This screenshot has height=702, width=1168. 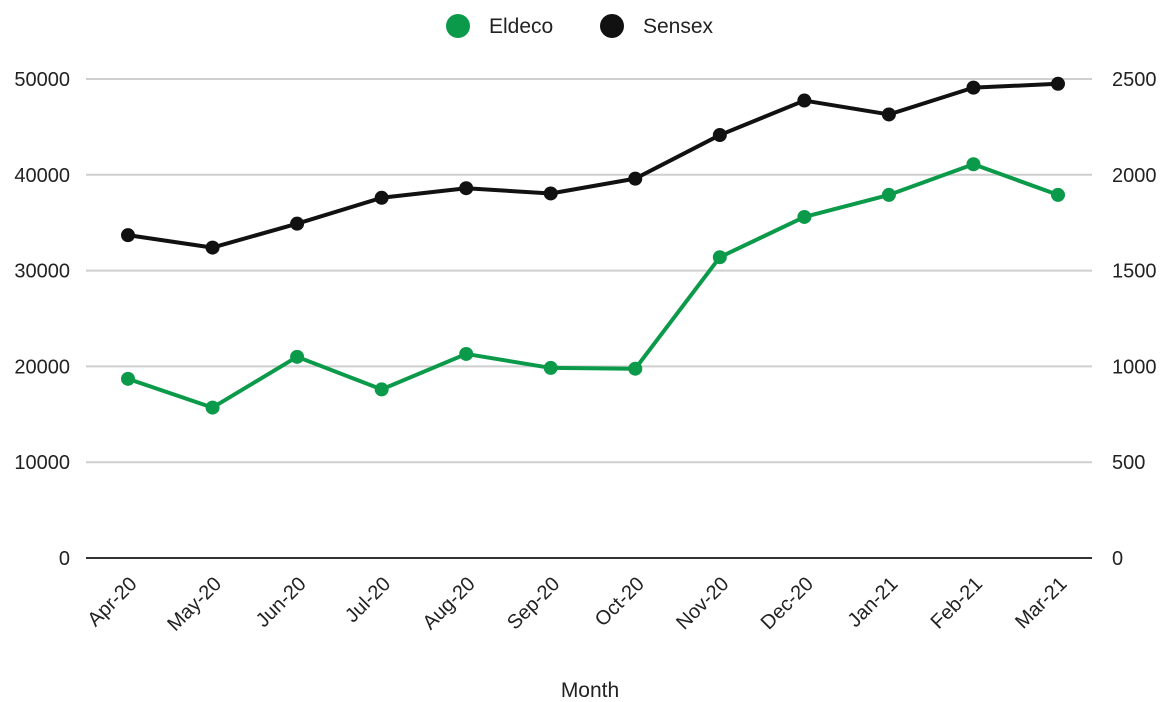 What do you see at coordinates (449, 603) in the screenshot?
I see `x-tick-label: Aug-20` at bounding box center [449, 603].